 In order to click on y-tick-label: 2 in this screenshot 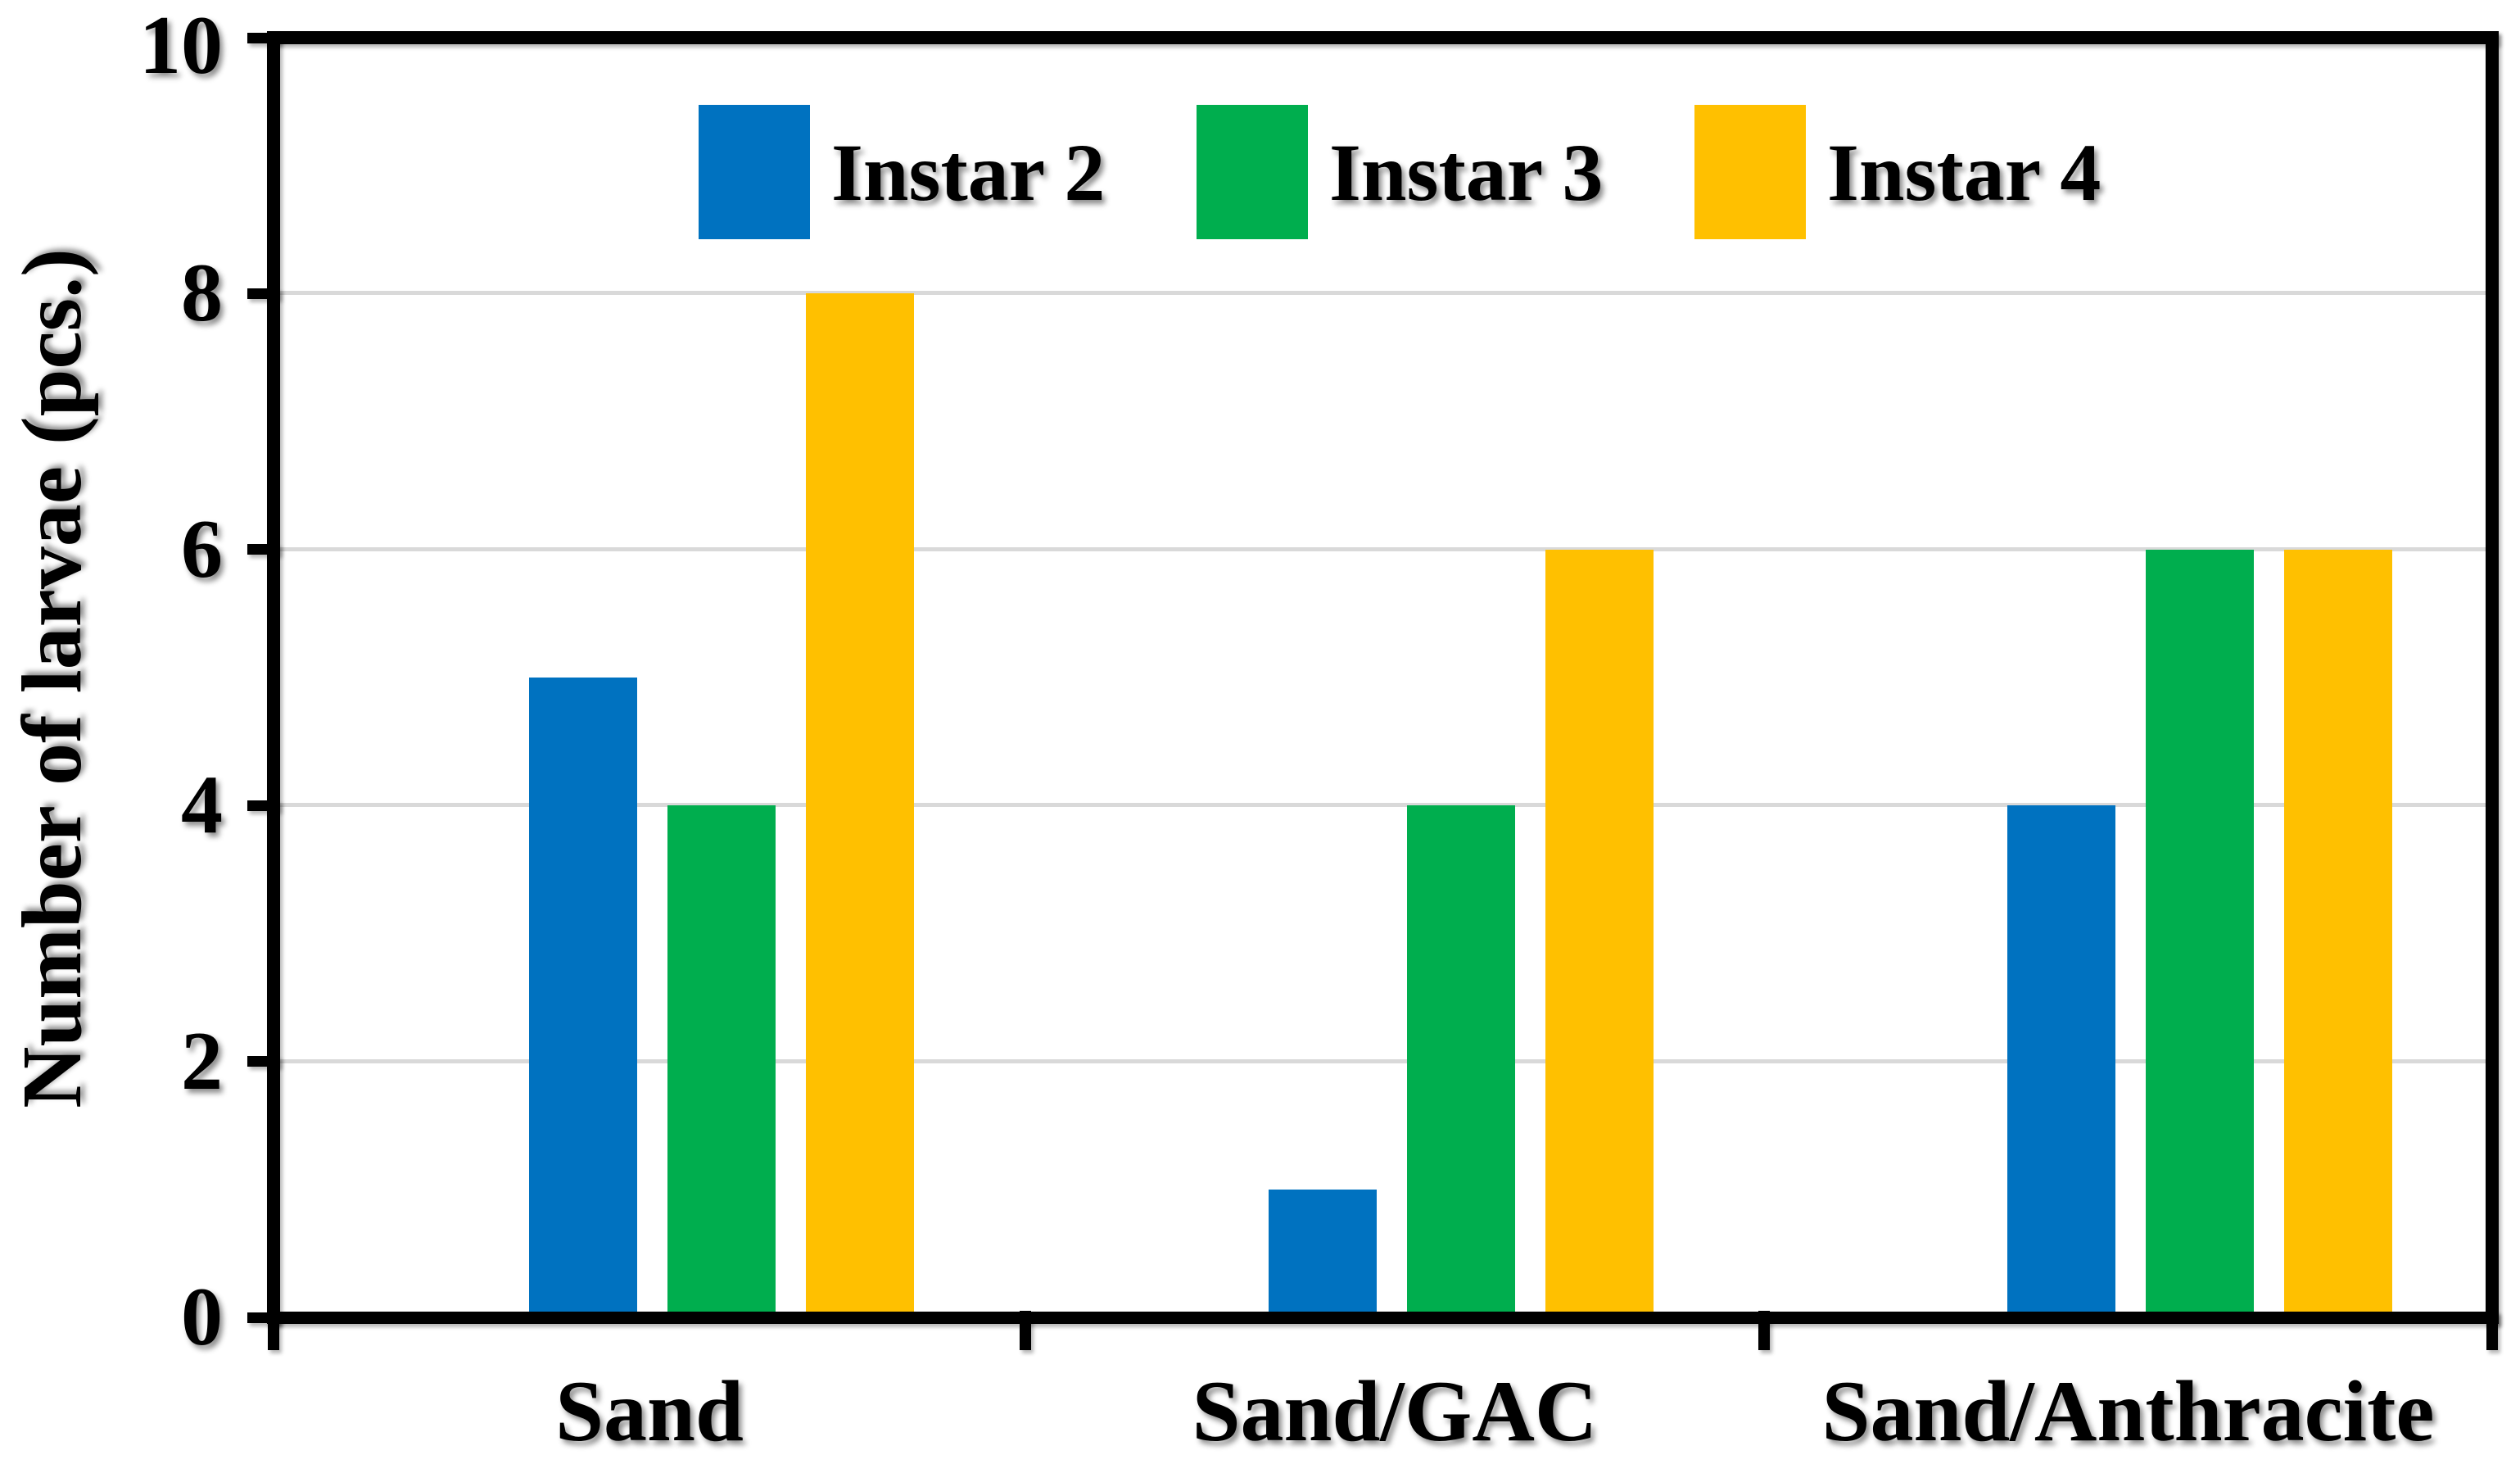, I will do `click(202, 1061)`.